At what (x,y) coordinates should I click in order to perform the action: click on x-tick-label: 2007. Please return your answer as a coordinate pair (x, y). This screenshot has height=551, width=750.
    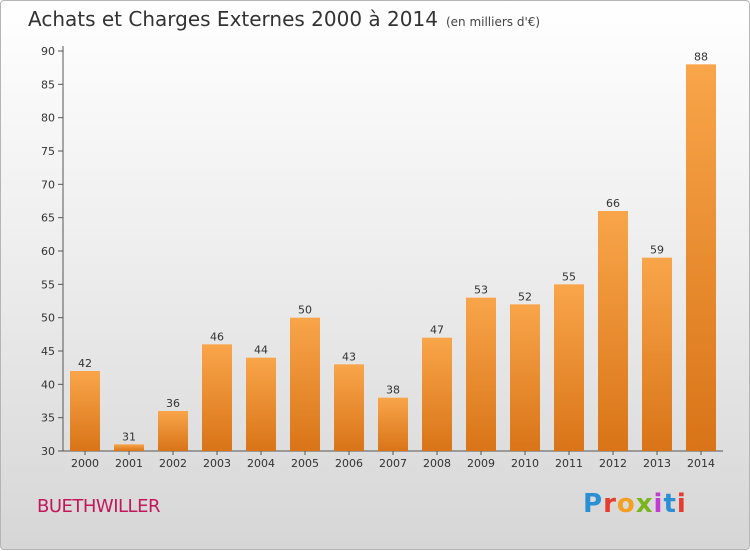
    Looking at the image, I should click on (393, 463).